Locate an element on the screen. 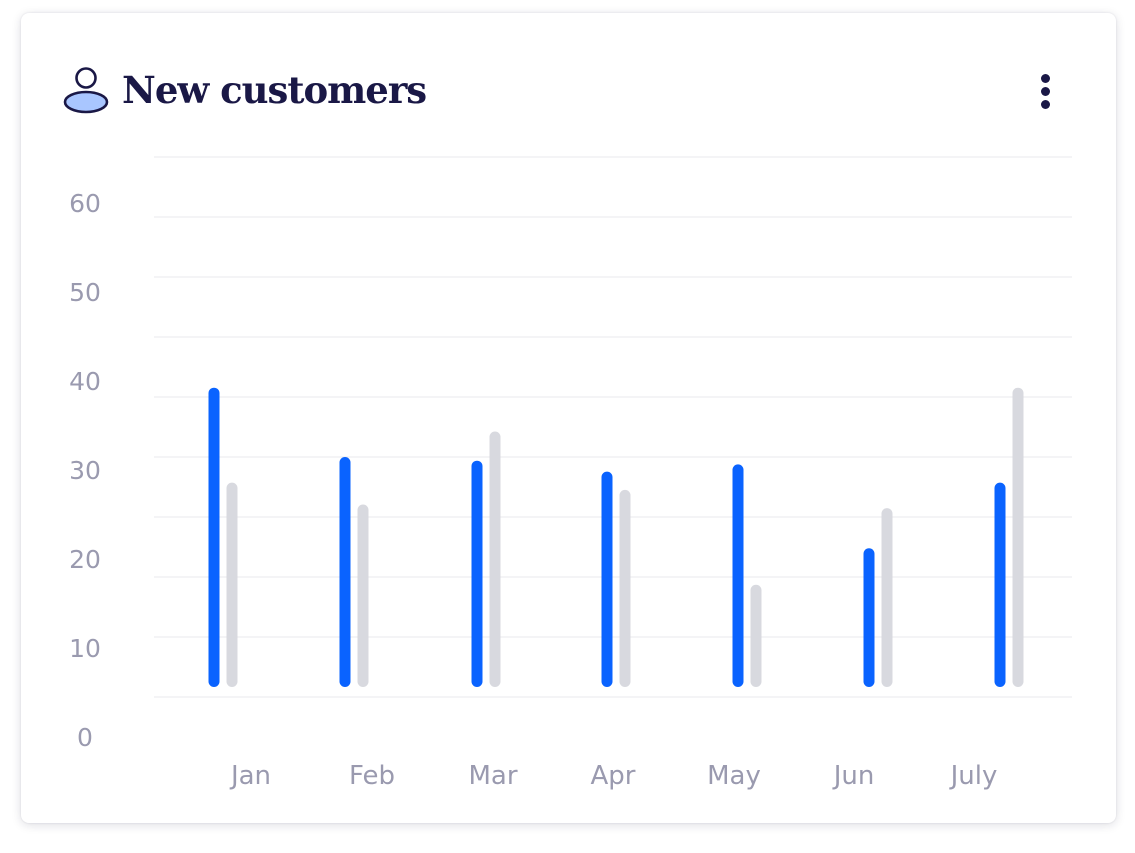  y-tick-label: 60 is located at coordinates (85, 203).